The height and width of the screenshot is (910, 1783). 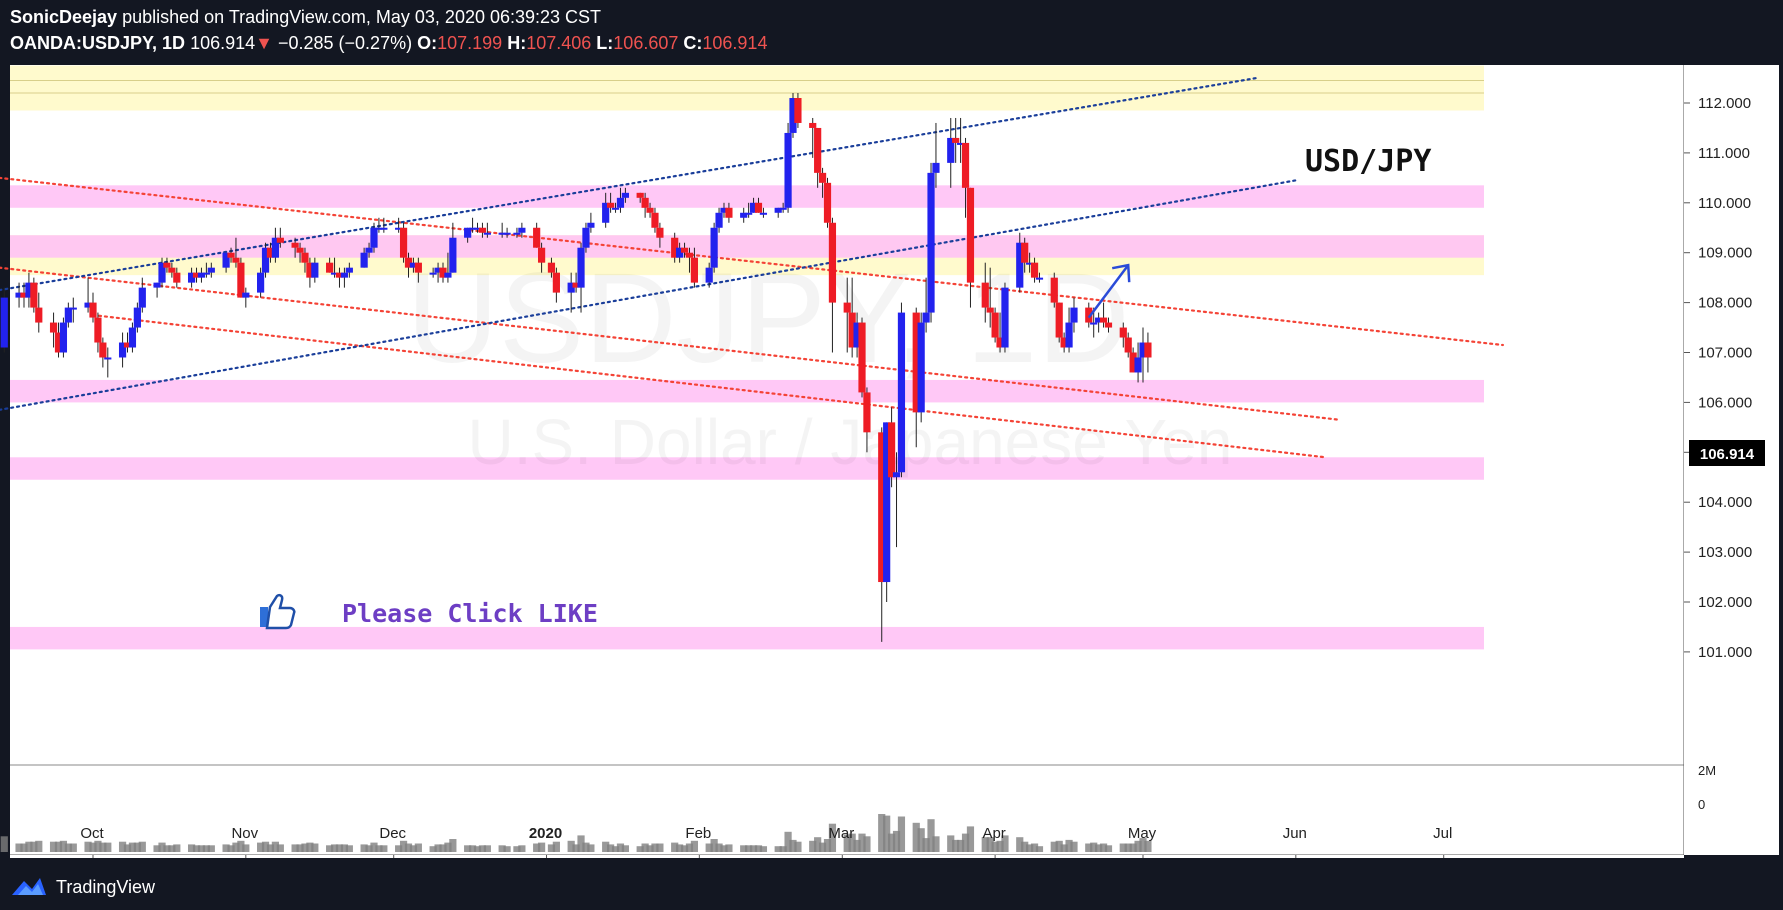 What do you see at coordinates (278, 611) in the screenshot?
I see `thumbs-up-icon` at bounding box center [278, 611].